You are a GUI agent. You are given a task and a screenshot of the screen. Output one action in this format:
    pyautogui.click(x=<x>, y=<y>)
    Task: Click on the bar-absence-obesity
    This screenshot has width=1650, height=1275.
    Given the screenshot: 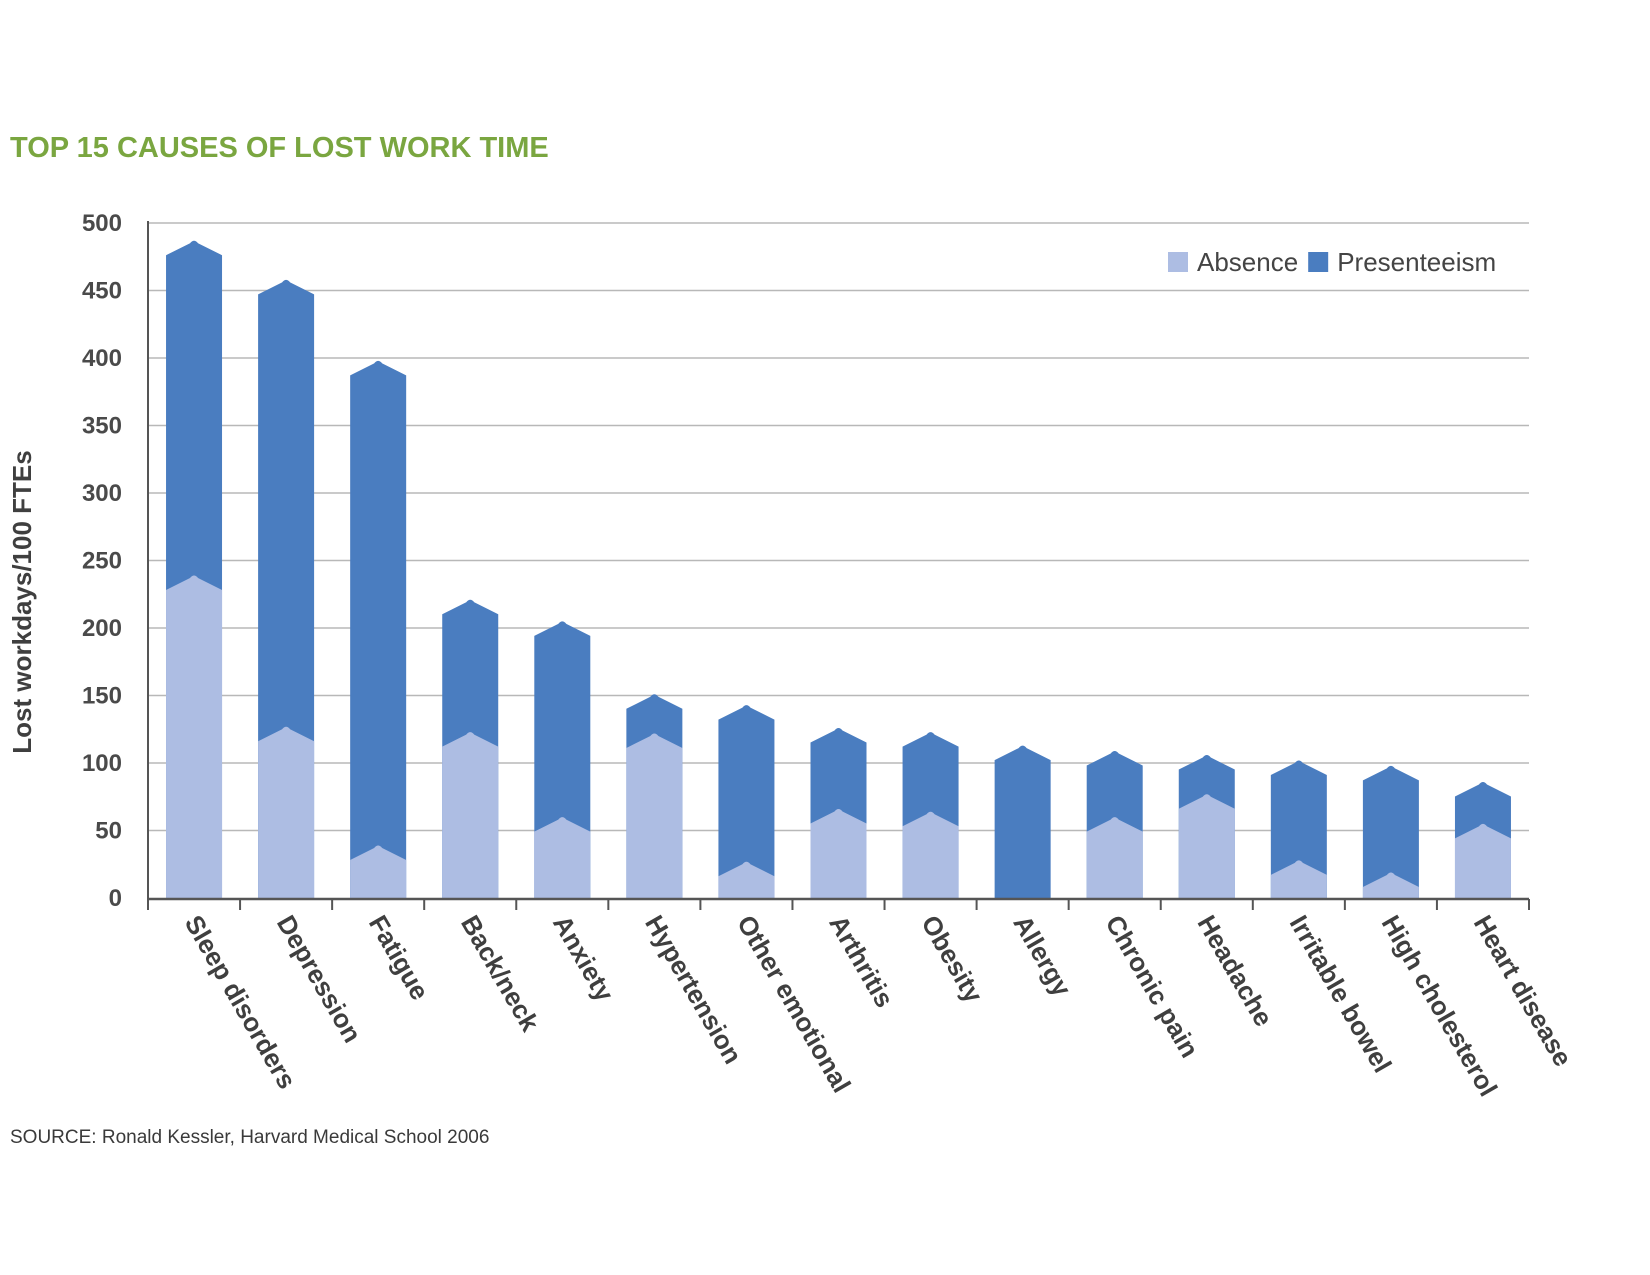 What is the action you would take?
    pyautogui.click(x=930, y=854)
    